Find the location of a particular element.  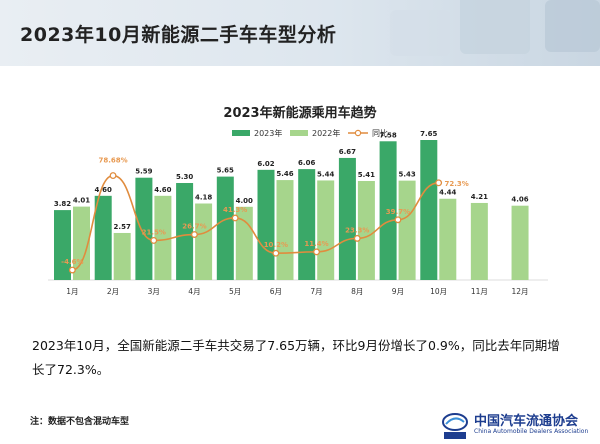

bar-2022-value-label: 2.57 is located at coordinates (122, 227).